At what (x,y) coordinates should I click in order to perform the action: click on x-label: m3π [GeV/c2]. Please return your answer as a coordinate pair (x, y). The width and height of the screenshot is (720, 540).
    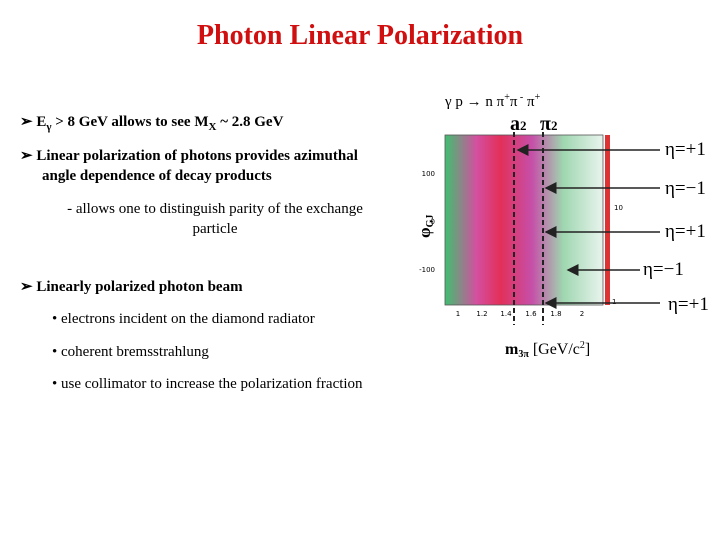
    Looking at the image, I should click on (547, 350).